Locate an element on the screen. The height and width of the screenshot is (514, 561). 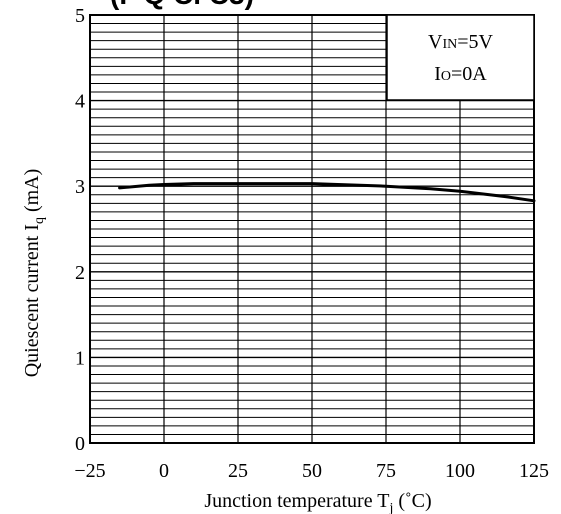
x-tick-label: 75 is located at coordinates (386, 471).